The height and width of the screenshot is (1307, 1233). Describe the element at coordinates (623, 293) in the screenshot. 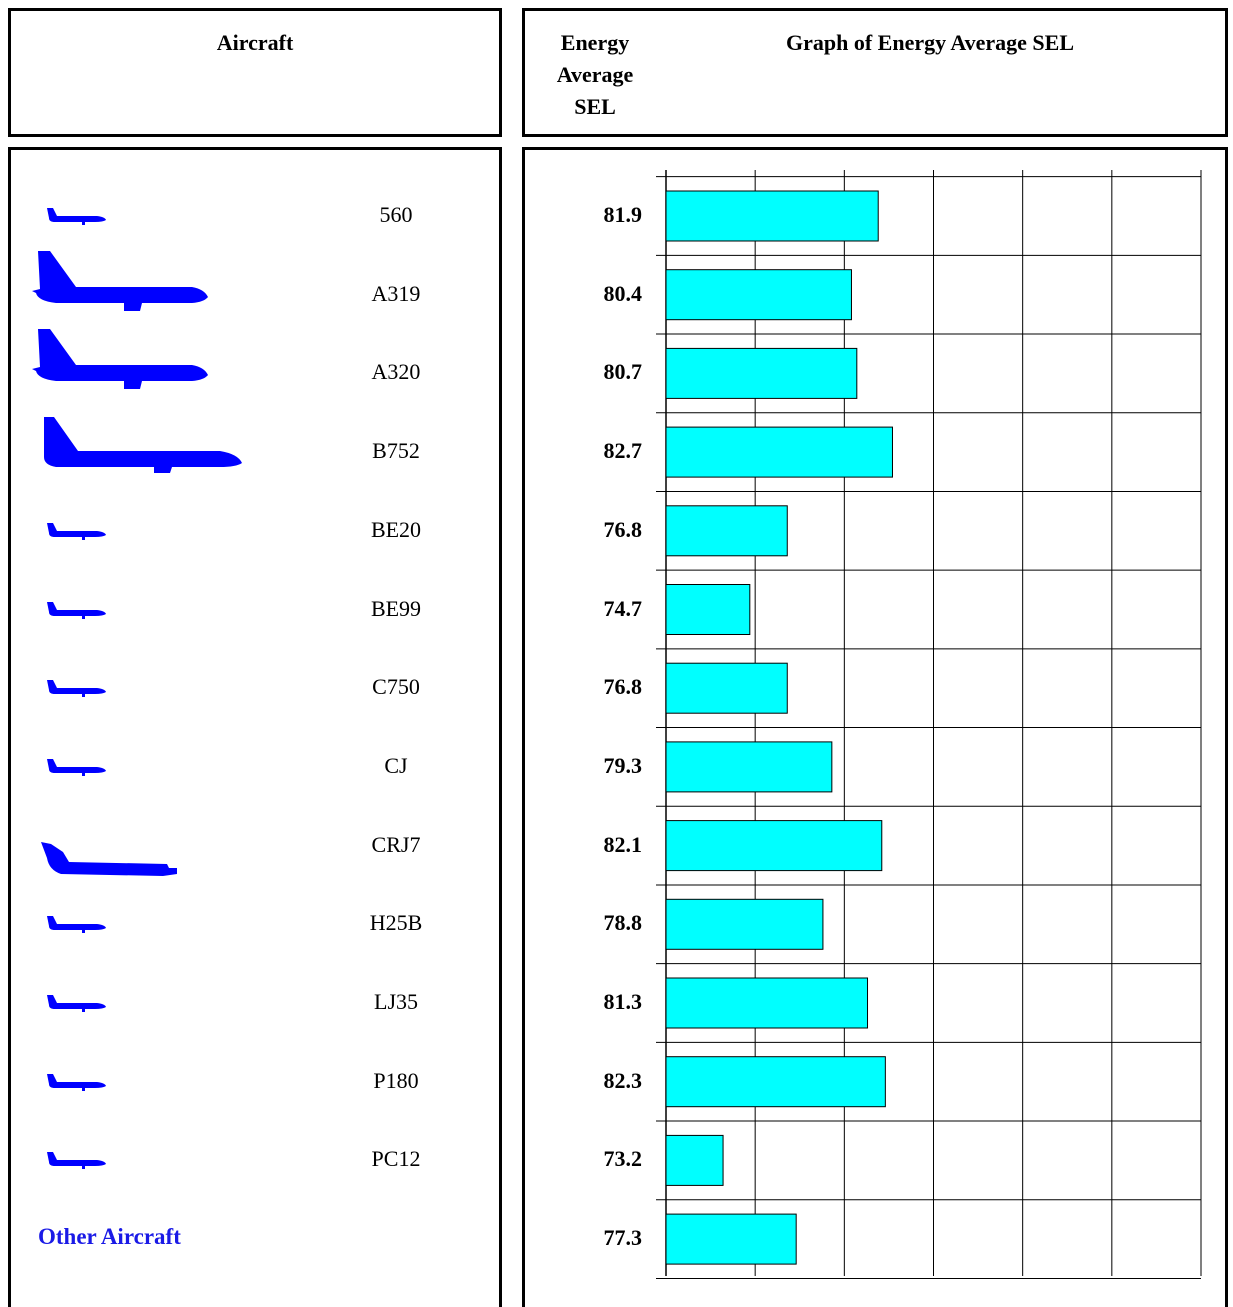

I see `data-label: 80.4` at that location.